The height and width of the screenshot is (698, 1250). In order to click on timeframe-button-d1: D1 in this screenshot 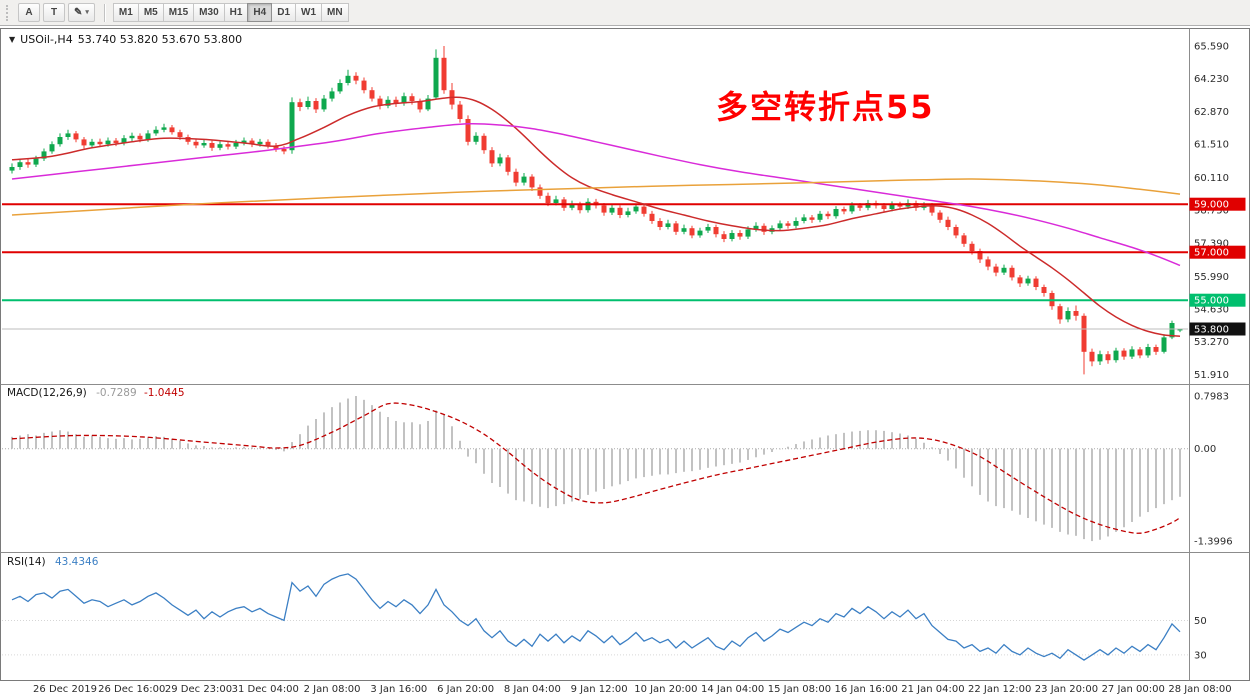, I will do `click(284, 12)`.